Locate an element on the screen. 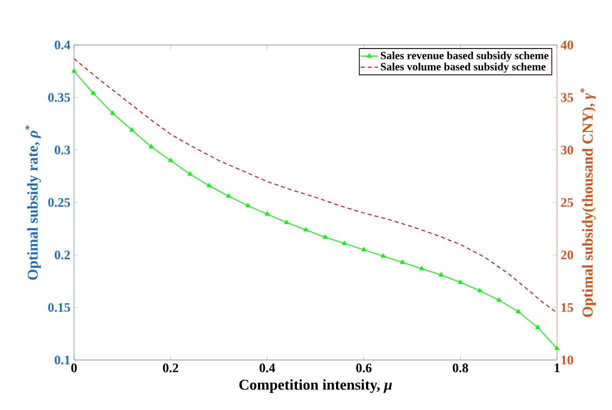  x-tick-label: 0.4 is located at coordinates (268, 368).